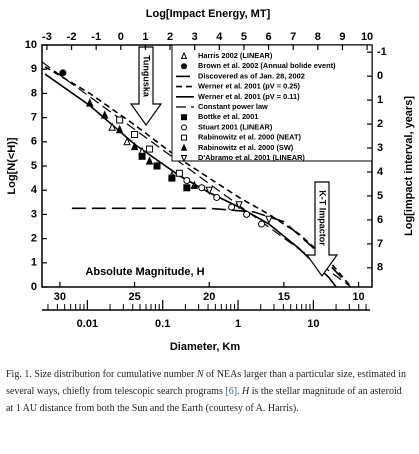  Describe the element at coordinates (409, 166) in the screenshot. I see `right-axis-title: Log[impact interval, years]` at that location.